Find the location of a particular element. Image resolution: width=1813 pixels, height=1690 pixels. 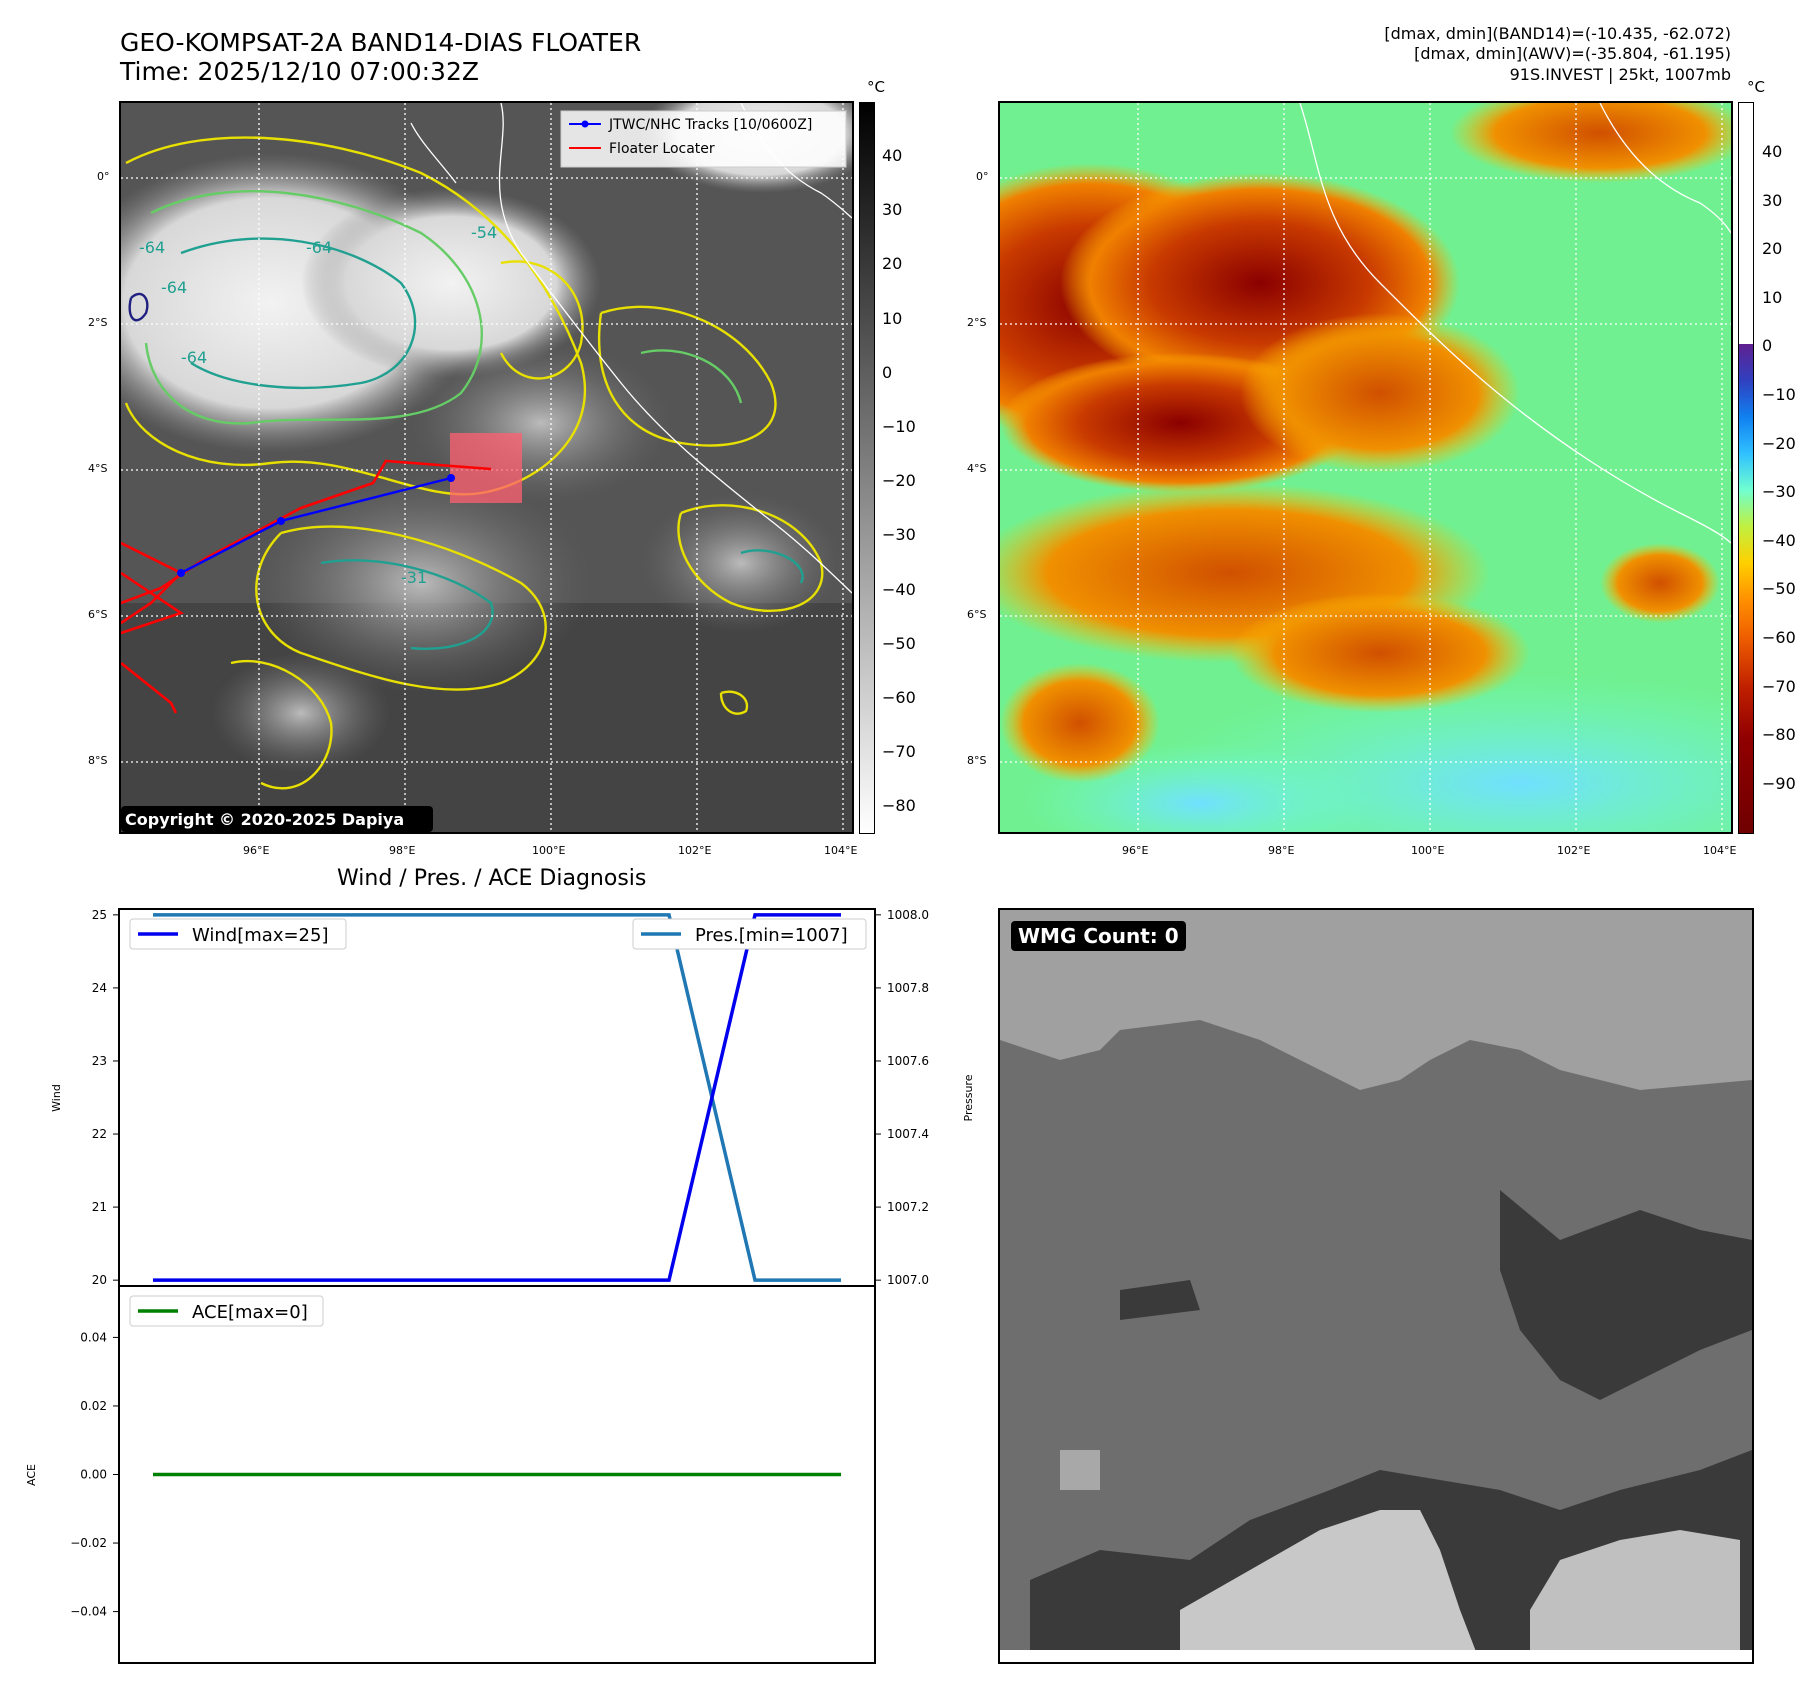

colorbar-left-tick: 0 is located at coordinates (887, 372).